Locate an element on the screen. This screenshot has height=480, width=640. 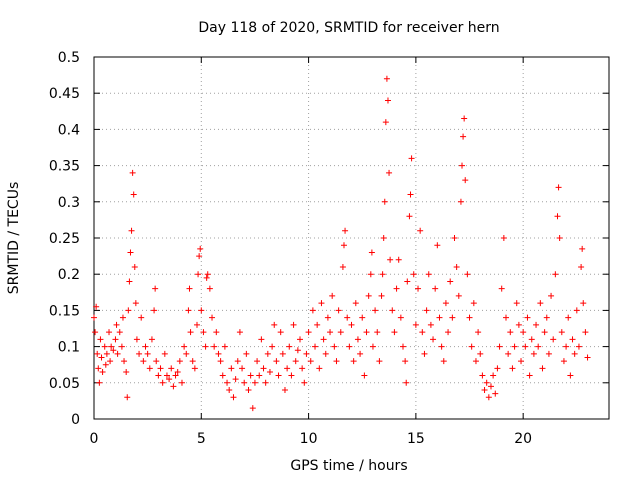
y-tick-label: 0 is located at coordinates (75, 420).